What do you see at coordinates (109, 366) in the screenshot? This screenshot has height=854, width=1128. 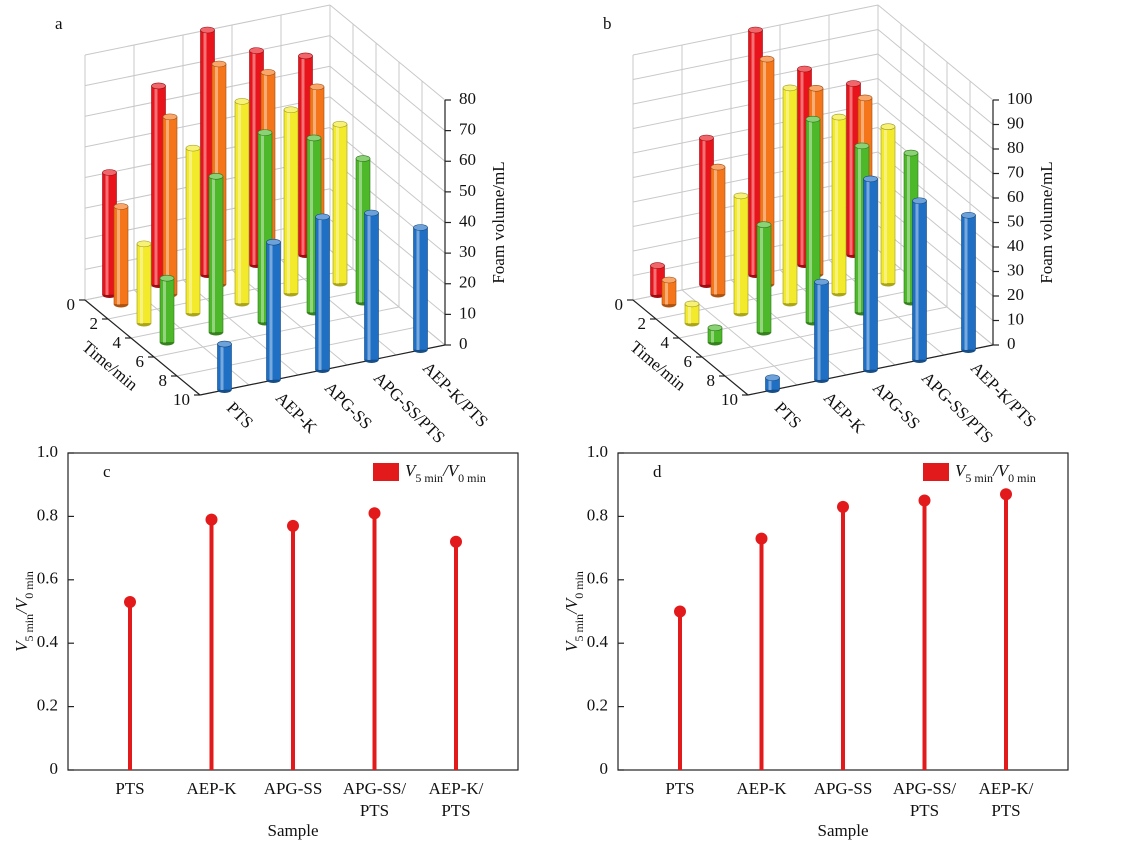 I see `time-axis-label: Time/min` at bounding box center [109, 366].